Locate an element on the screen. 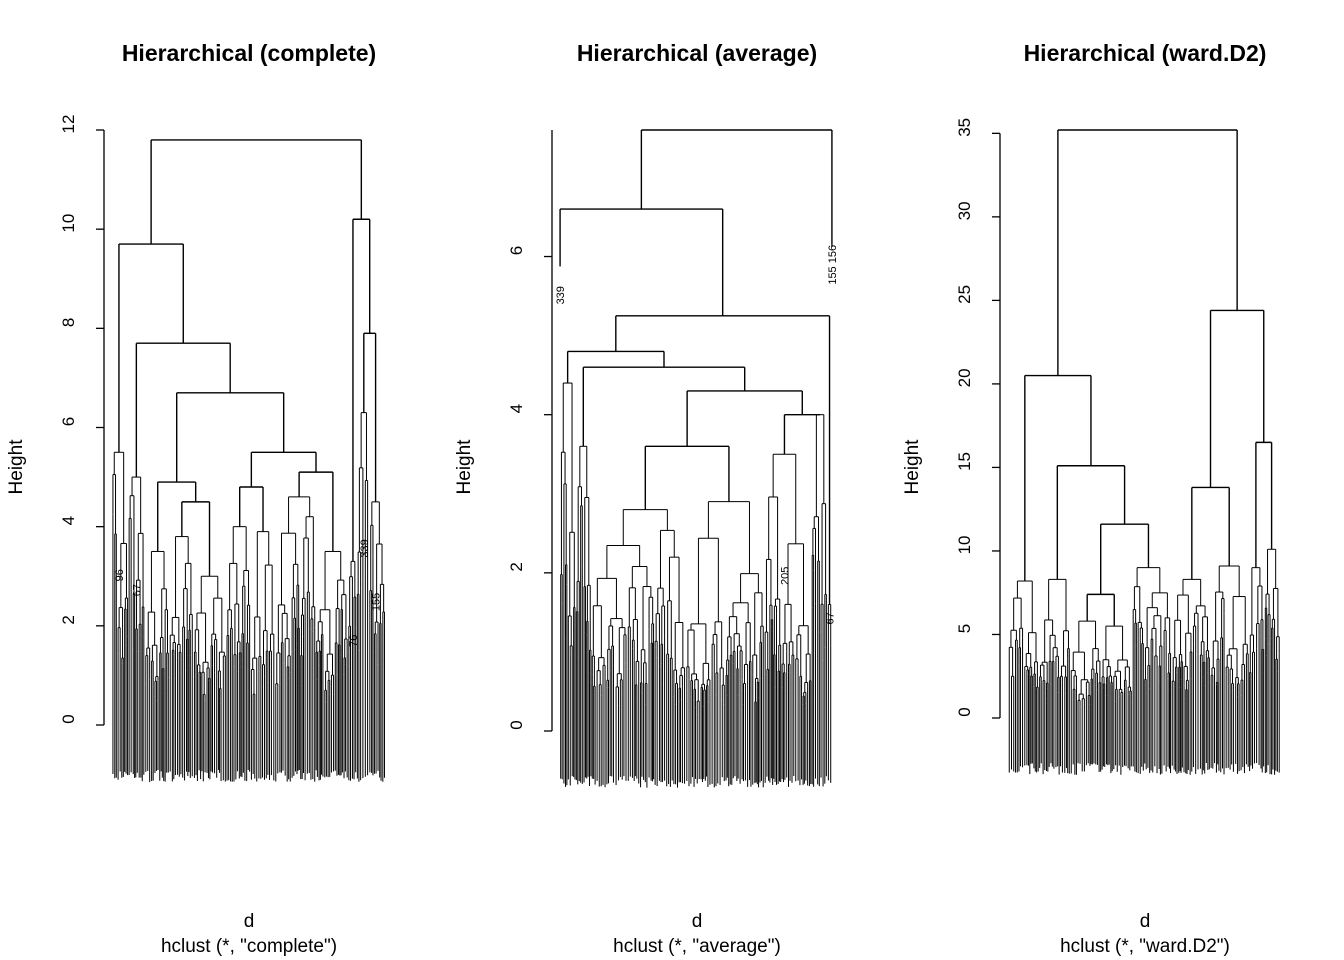 The height and width of the screenshot is (960, 1344). y-tick-label: 5 is located at coordinates (964, 628).